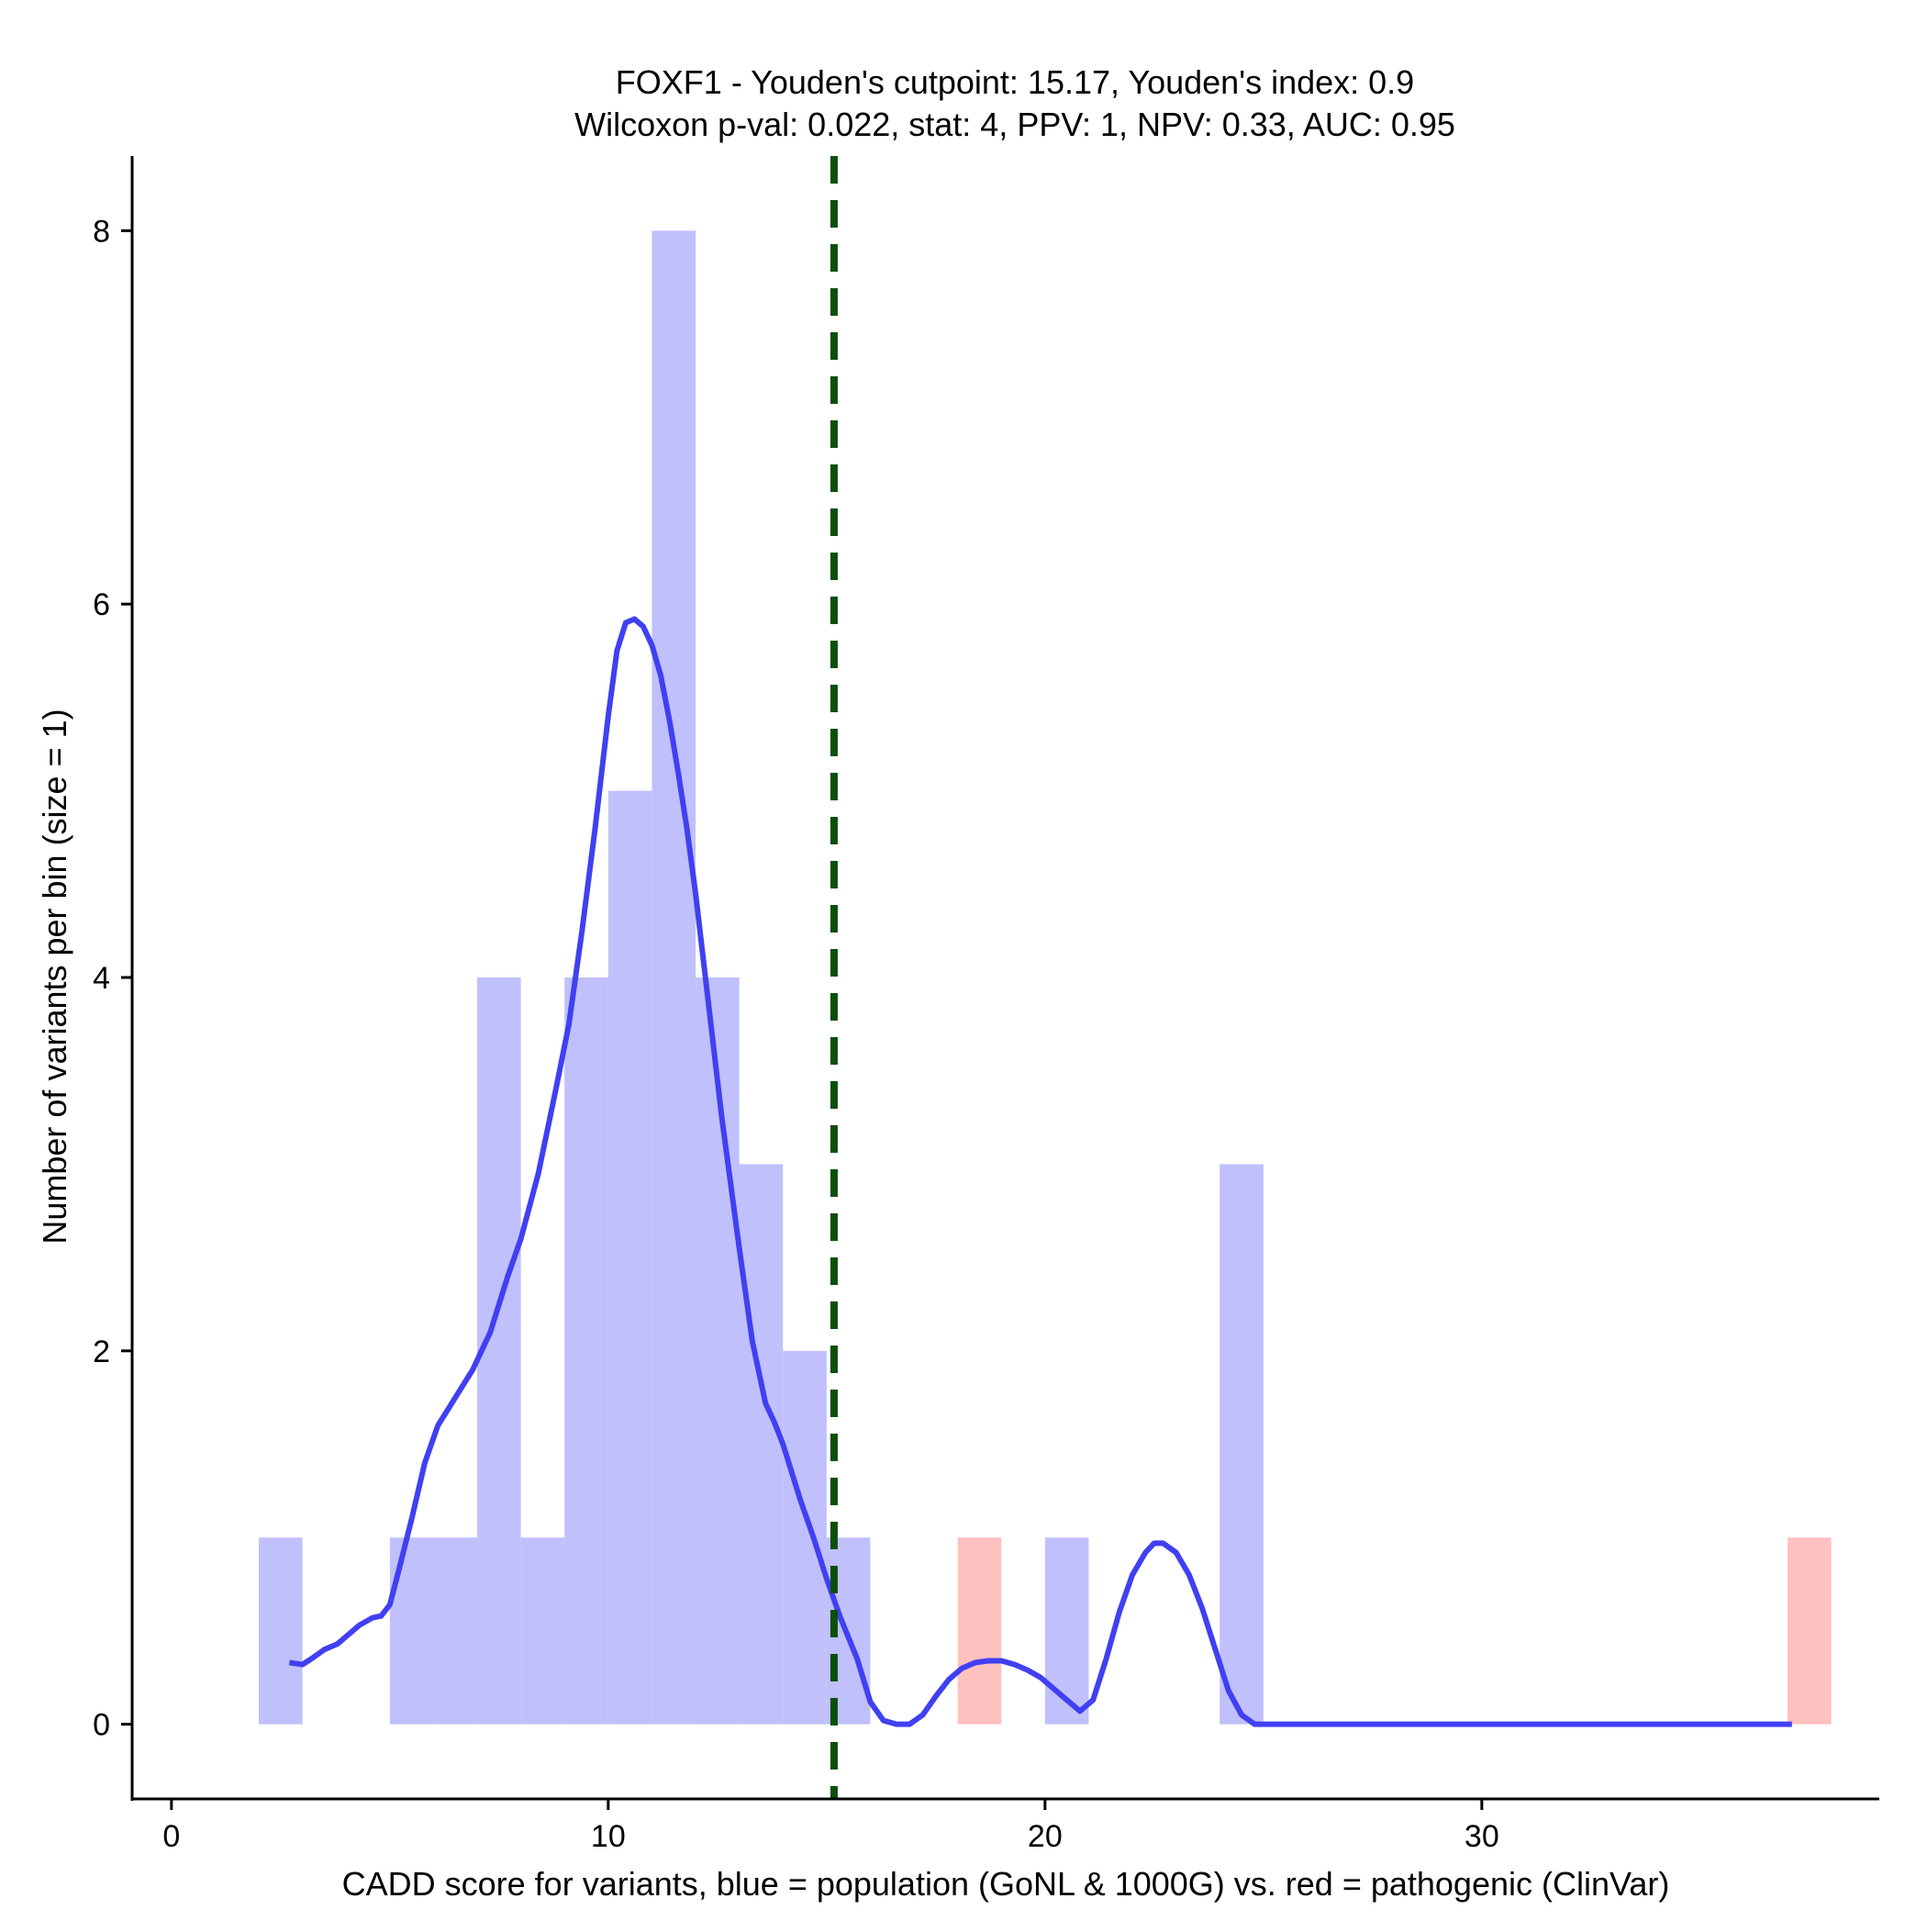  Describe the element at coordinates (171, 1836) in the screenshot. I see `x-tick-label-0: 0` at that location.